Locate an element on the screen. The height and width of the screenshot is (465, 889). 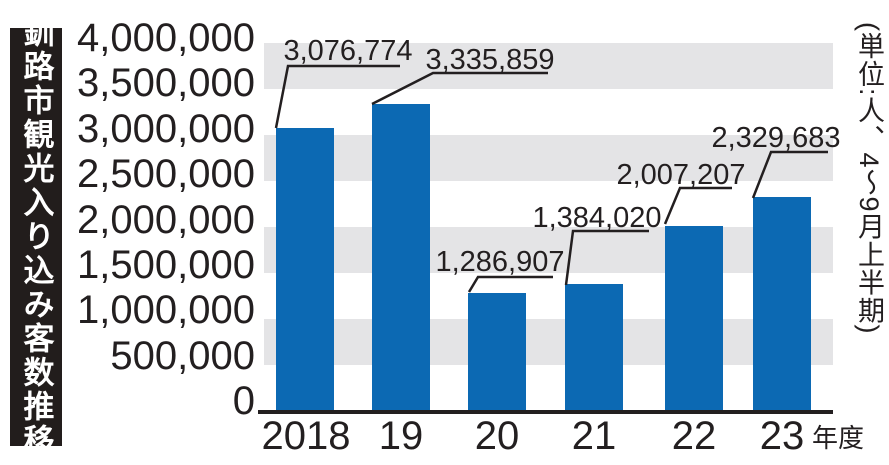
y-tick-label: 3,500,000 is located at coordinates (166, 83).